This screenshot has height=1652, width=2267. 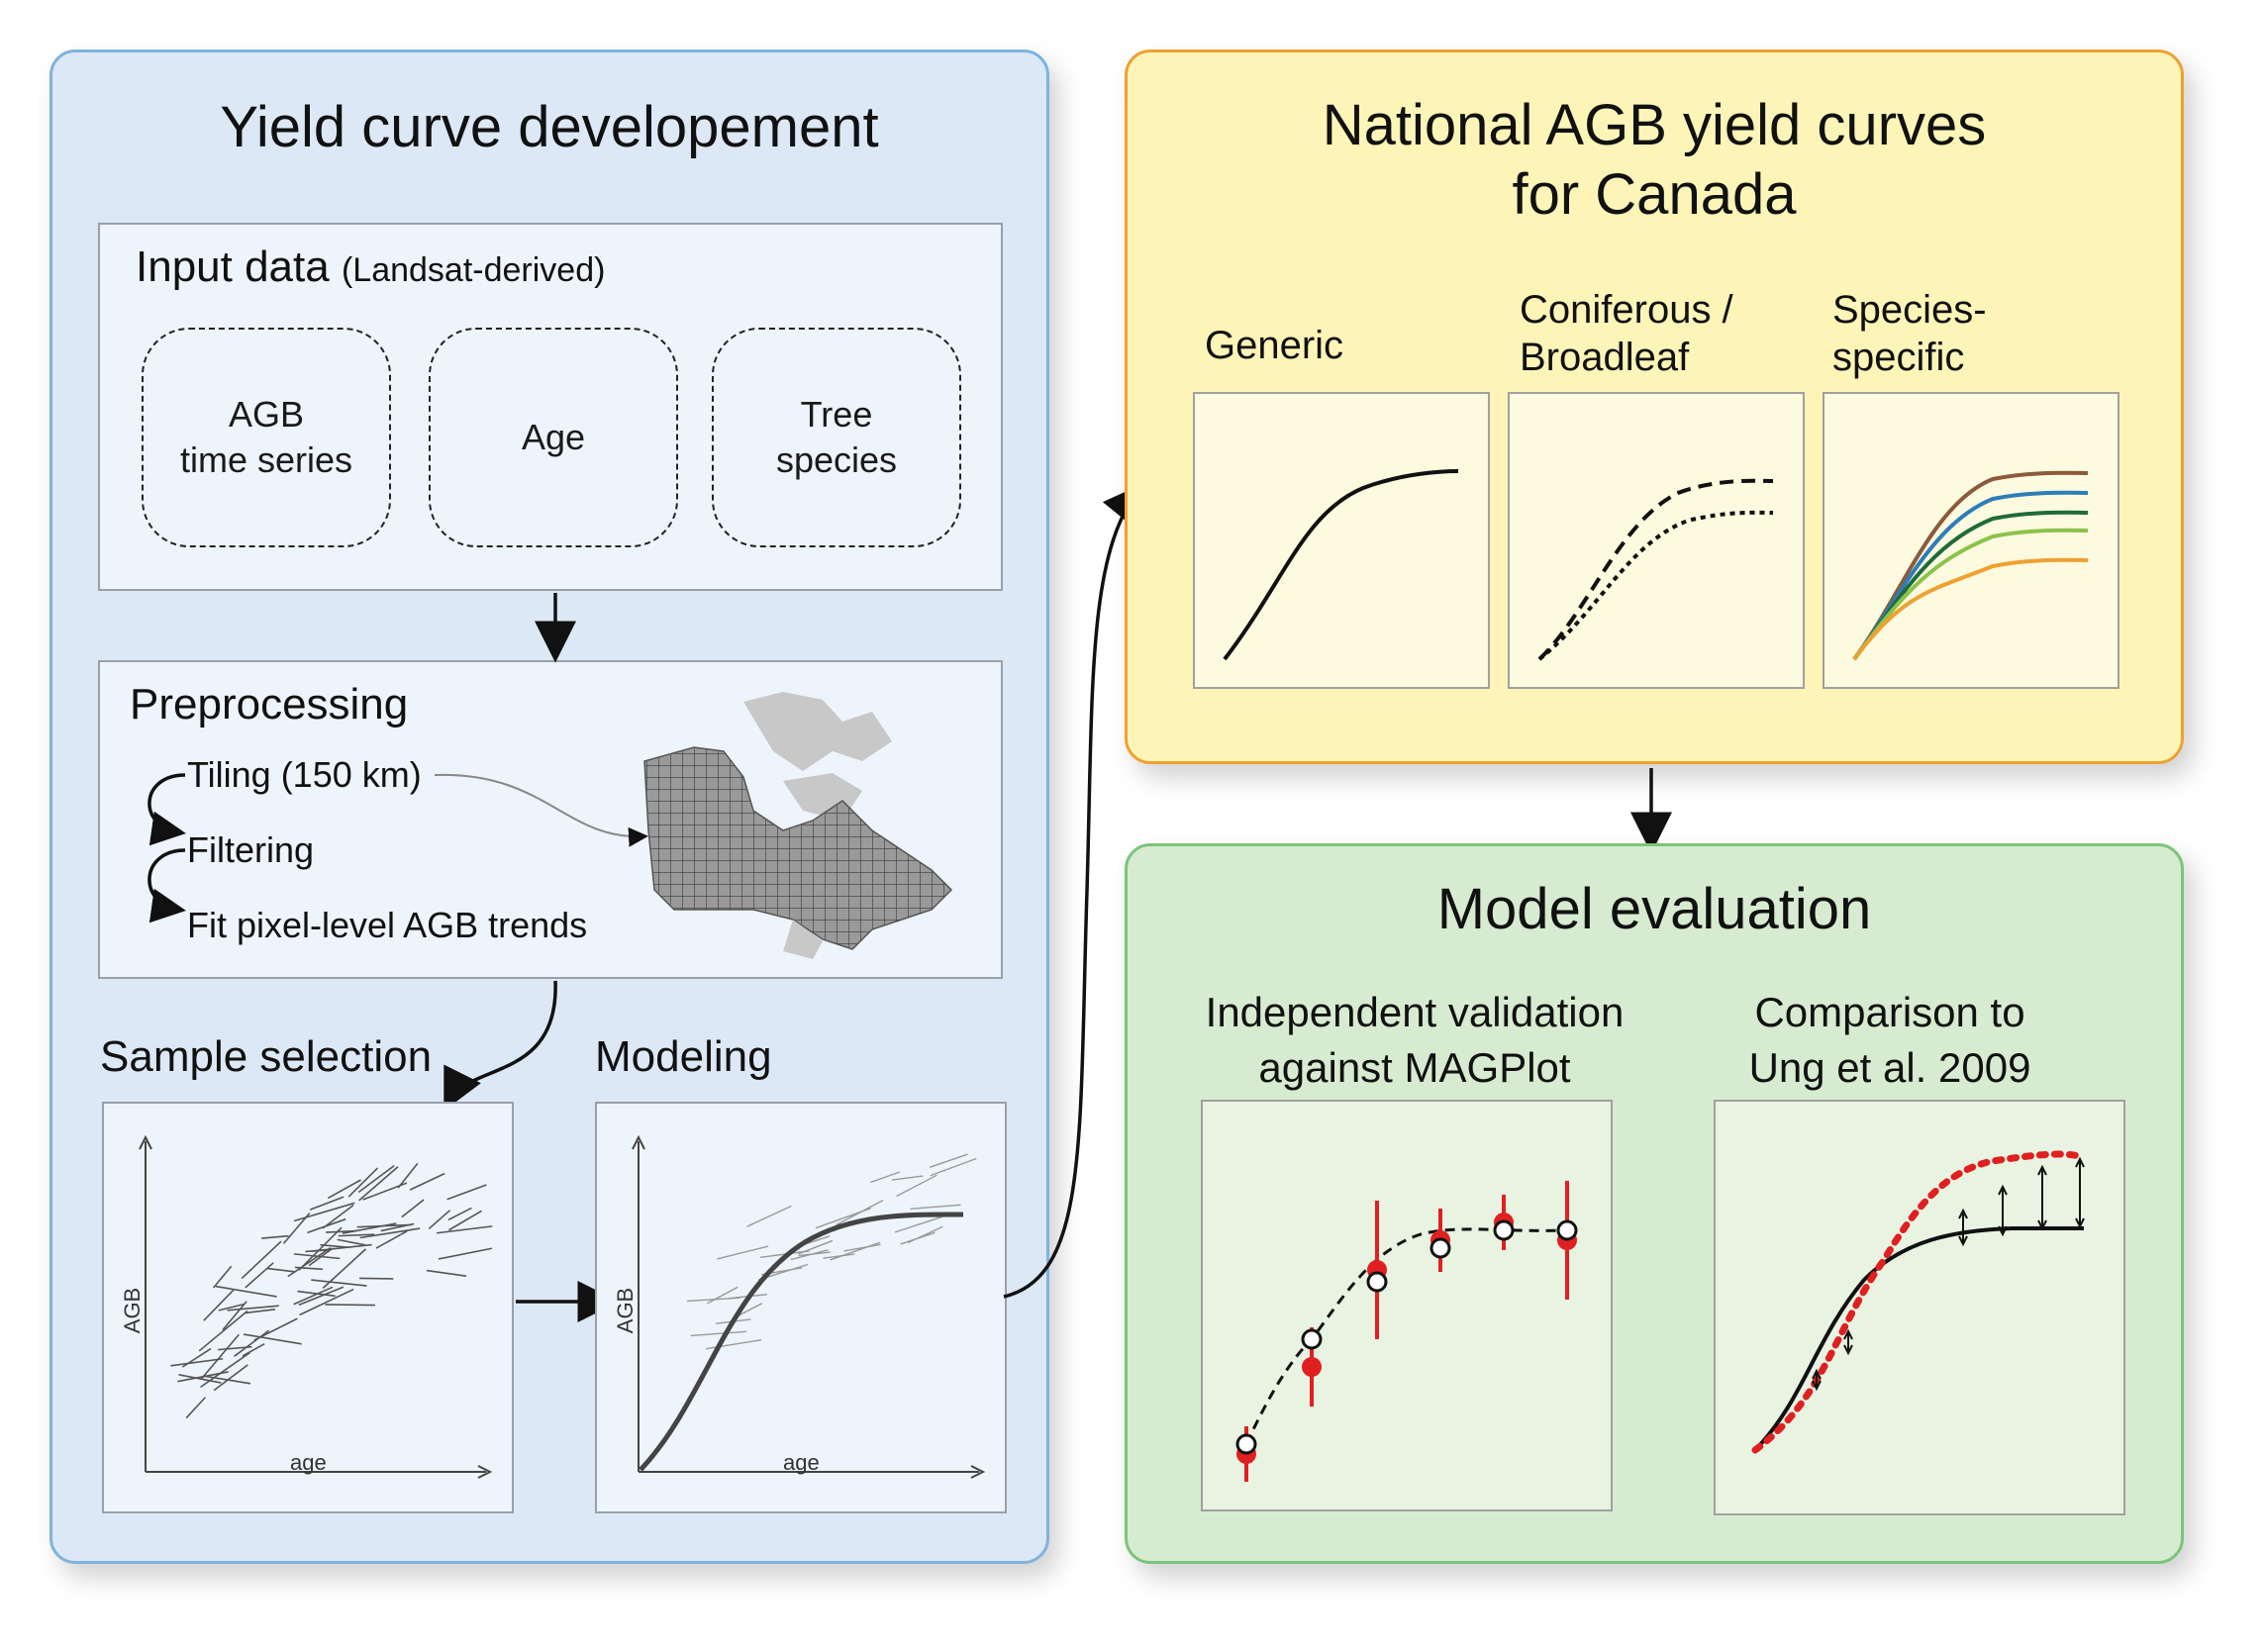 What do you see at coordinates (1312, 1367) in the screenshot?
I see `observed-point` at bounding box center [1312, 1367].